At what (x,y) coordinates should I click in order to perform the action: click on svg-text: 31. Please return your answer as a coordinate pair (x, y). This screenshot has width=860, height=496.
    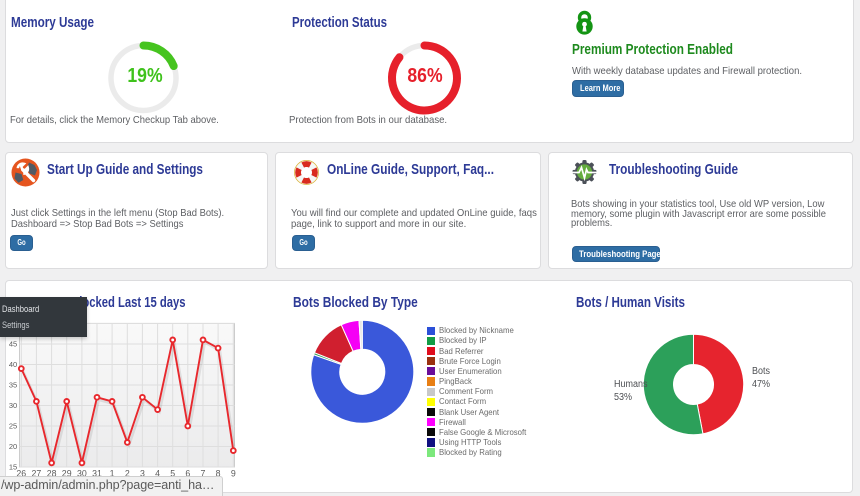
    Looking at the image, I should click on (97, 473).